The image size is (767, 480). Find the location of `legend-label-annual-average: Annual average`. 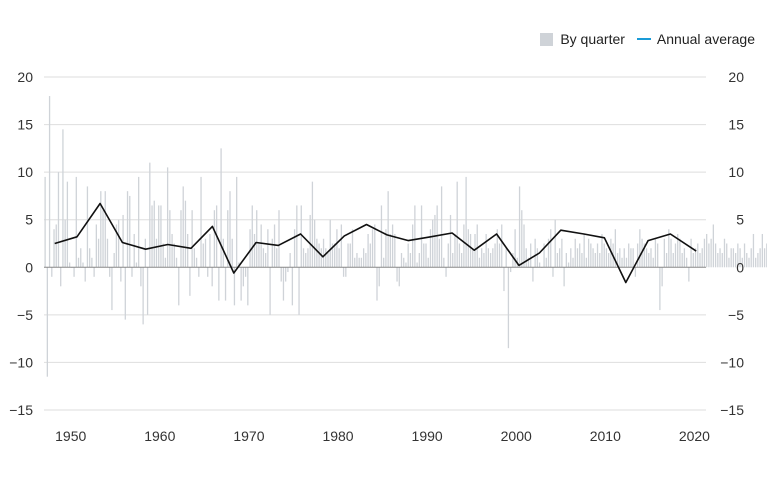

legend-label-annual-average: Annual average is located at coordinates (705, 39).